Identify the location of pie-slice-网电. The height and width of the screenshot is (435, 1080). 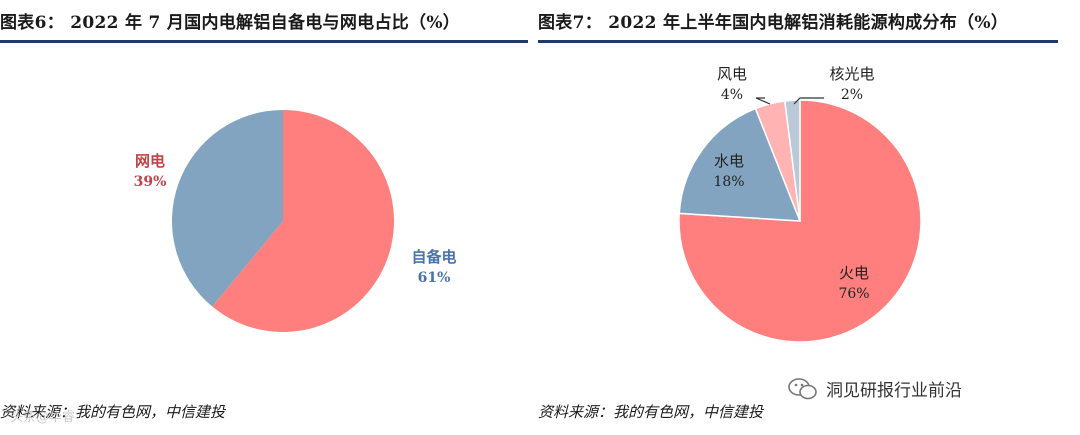
(227, 208).